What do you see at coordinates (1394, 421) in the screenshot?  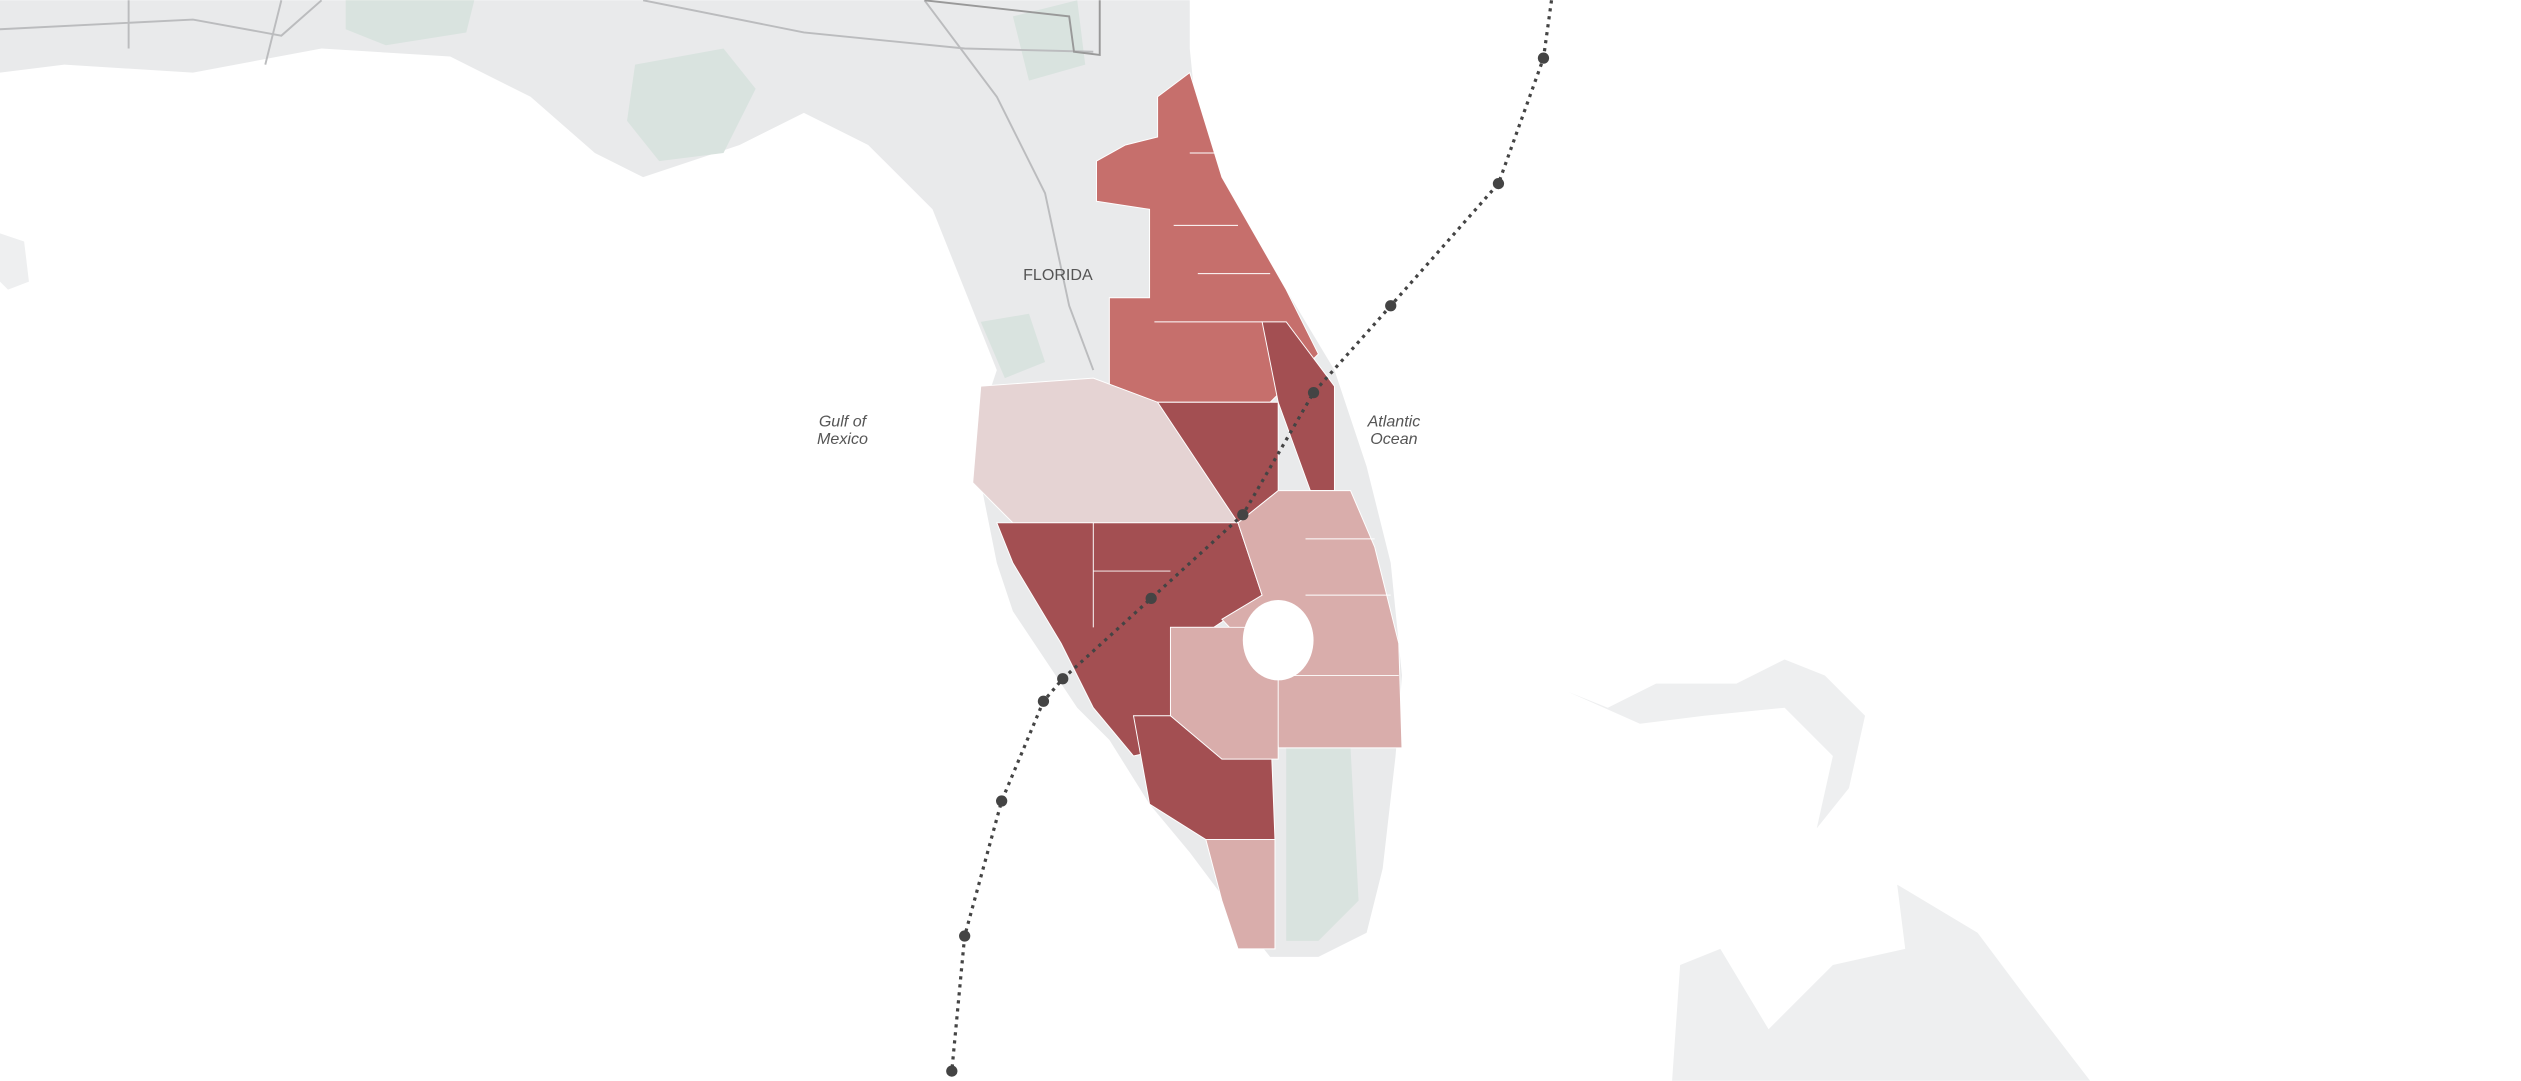 I see `water-label: Atlantic` at bounding box center [1394, 421].